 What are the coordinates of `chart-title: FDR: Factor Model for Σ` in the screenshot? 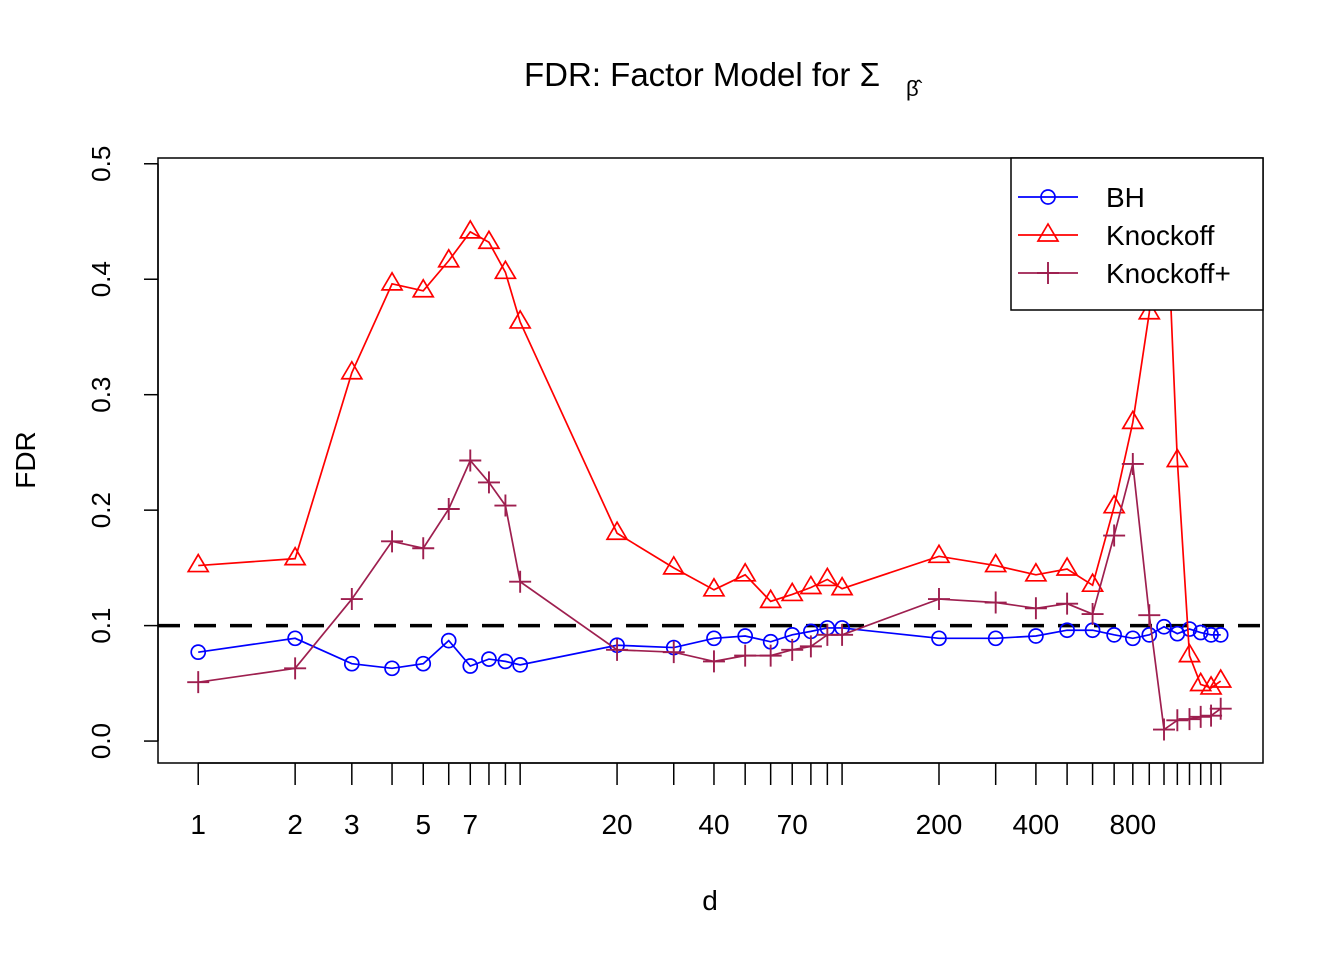 It's located at (702, 74).